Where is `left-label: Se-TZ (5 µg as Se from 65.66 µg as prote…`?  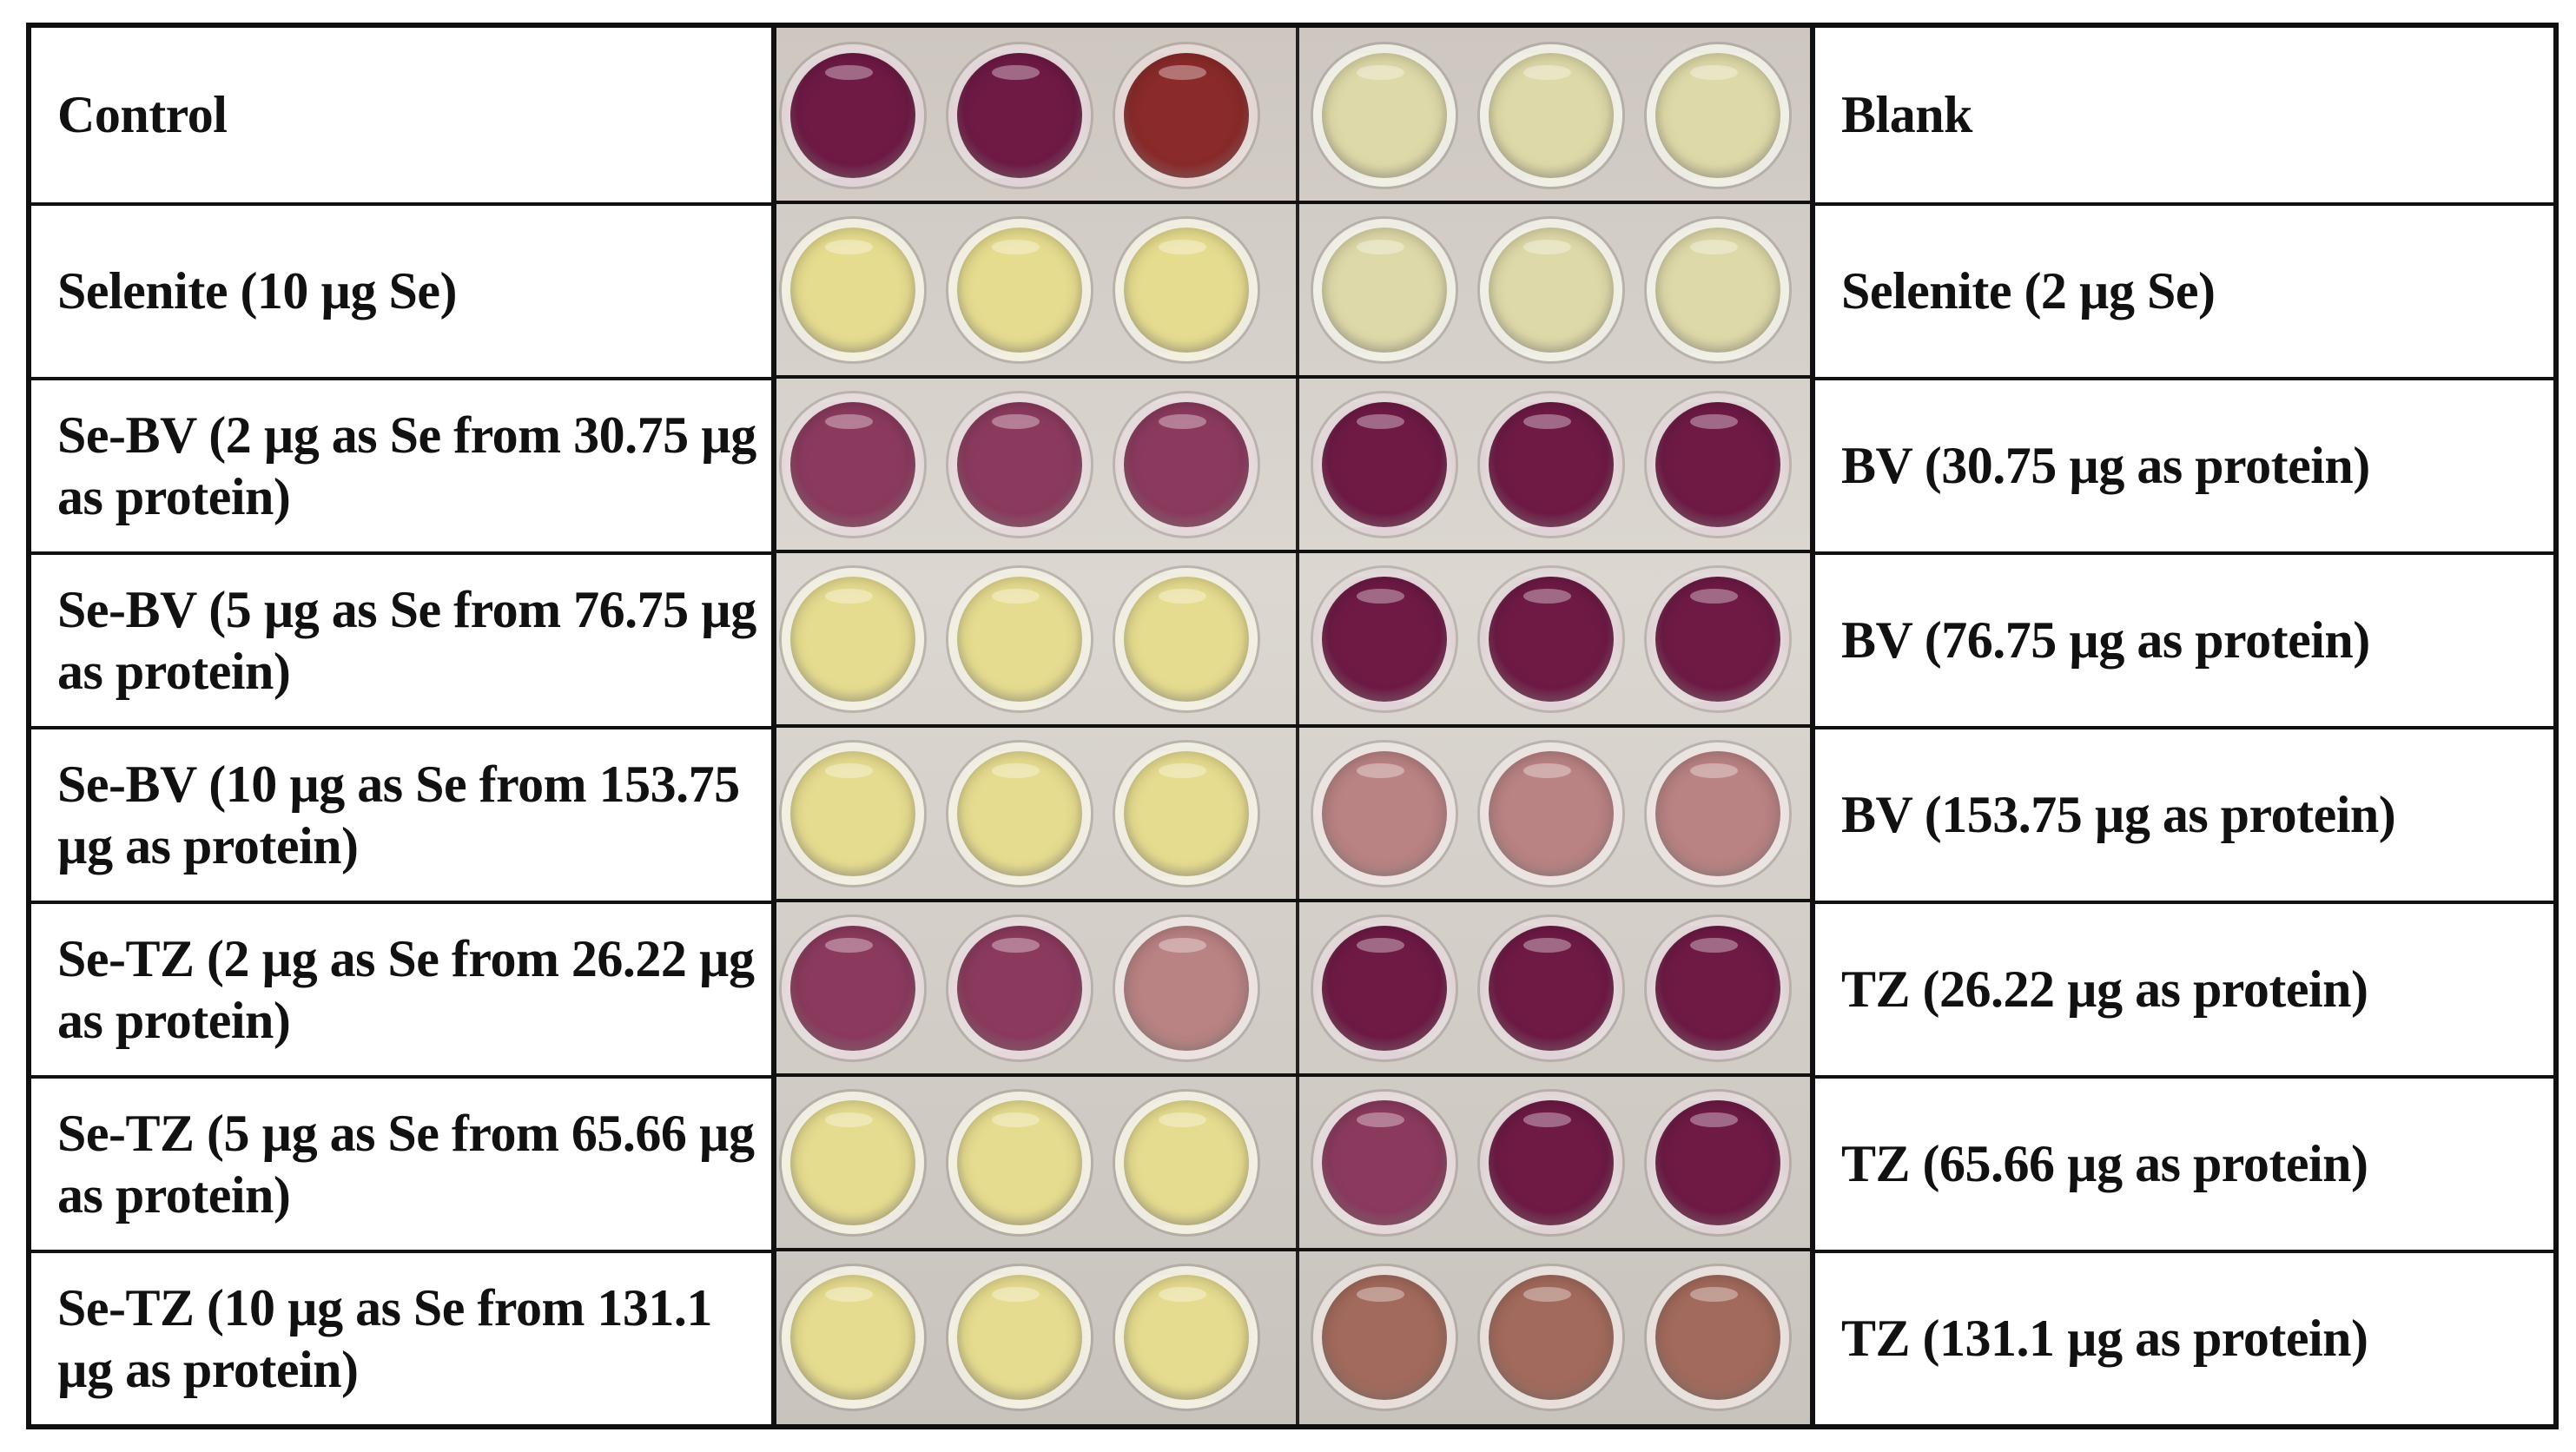 left-label: Se-TZ (5 µg as Se from 65.66 µg as prote… is located at coordinates (401, 1164).